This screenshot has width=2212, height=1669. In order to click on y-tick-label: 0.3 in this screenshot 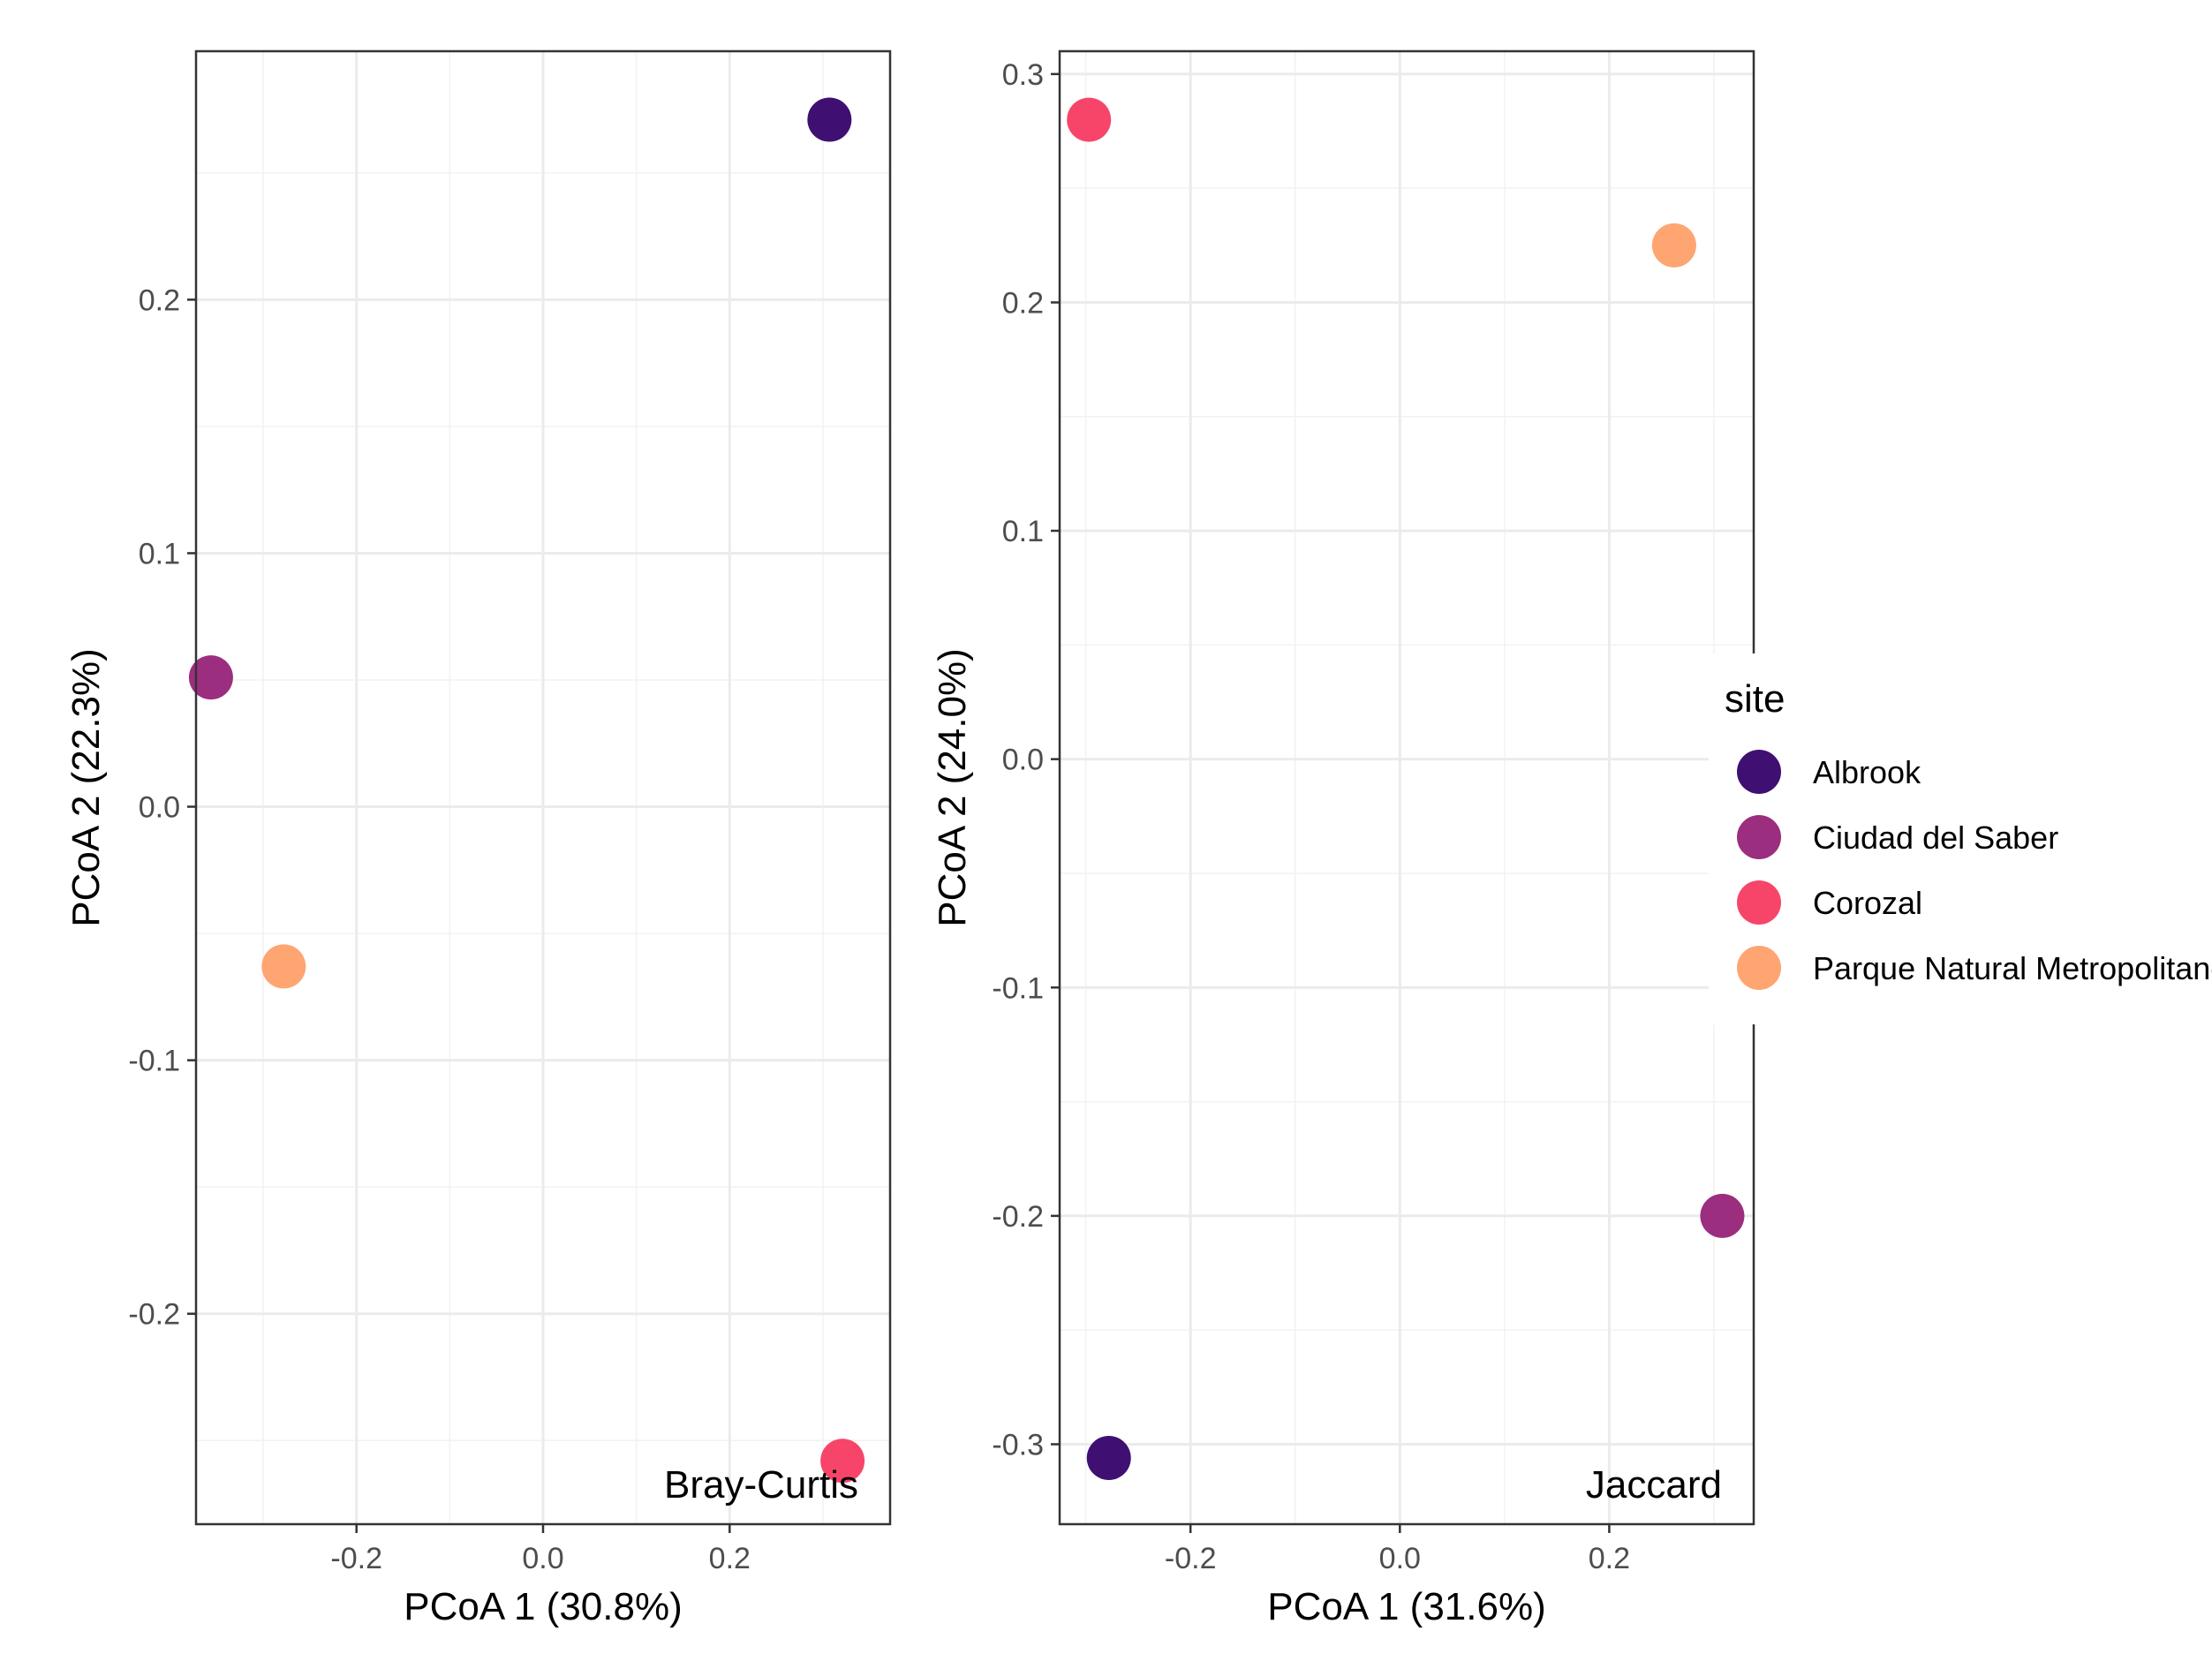, I will do `click(1023, 75)`.